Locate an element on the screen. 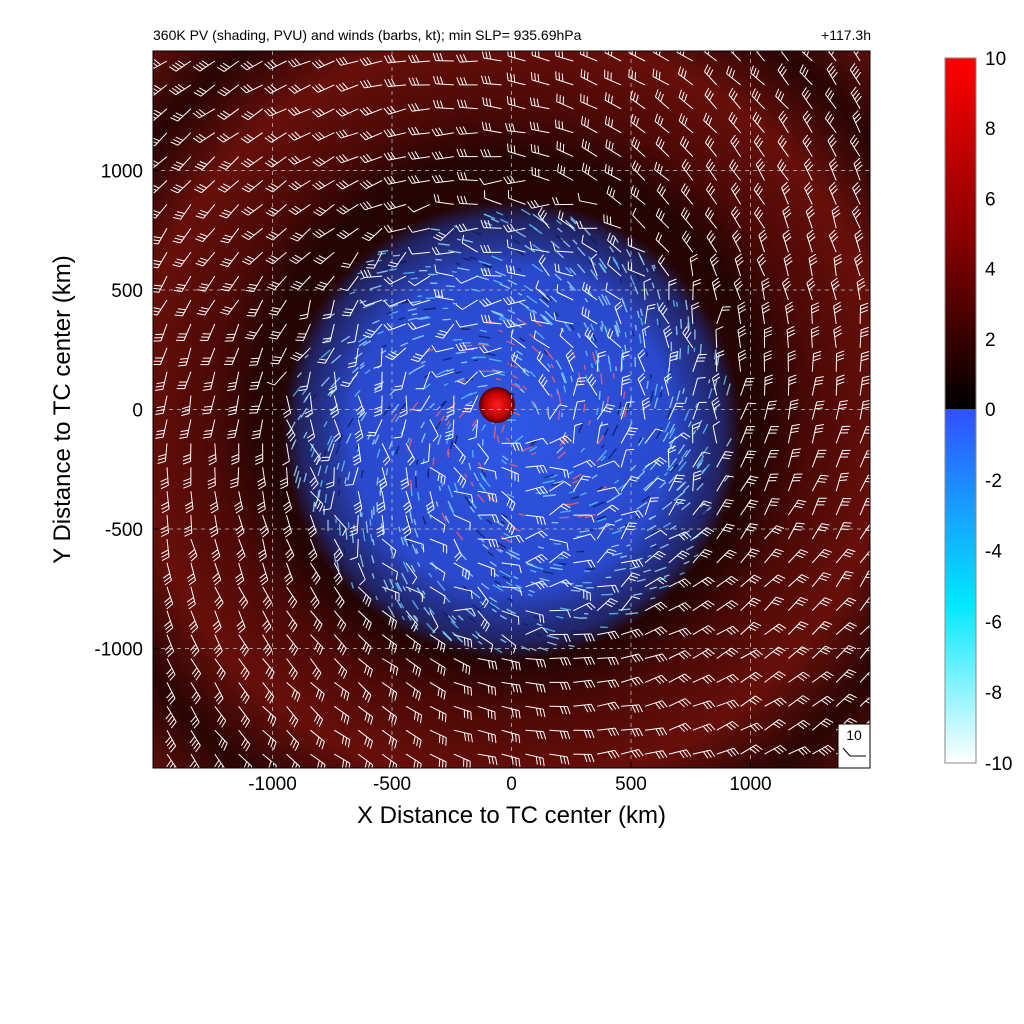 This screenshot has height=1024, width=1024. y-axis-title: Y Distance to TC center (km) is located at coordinates (62, 409).